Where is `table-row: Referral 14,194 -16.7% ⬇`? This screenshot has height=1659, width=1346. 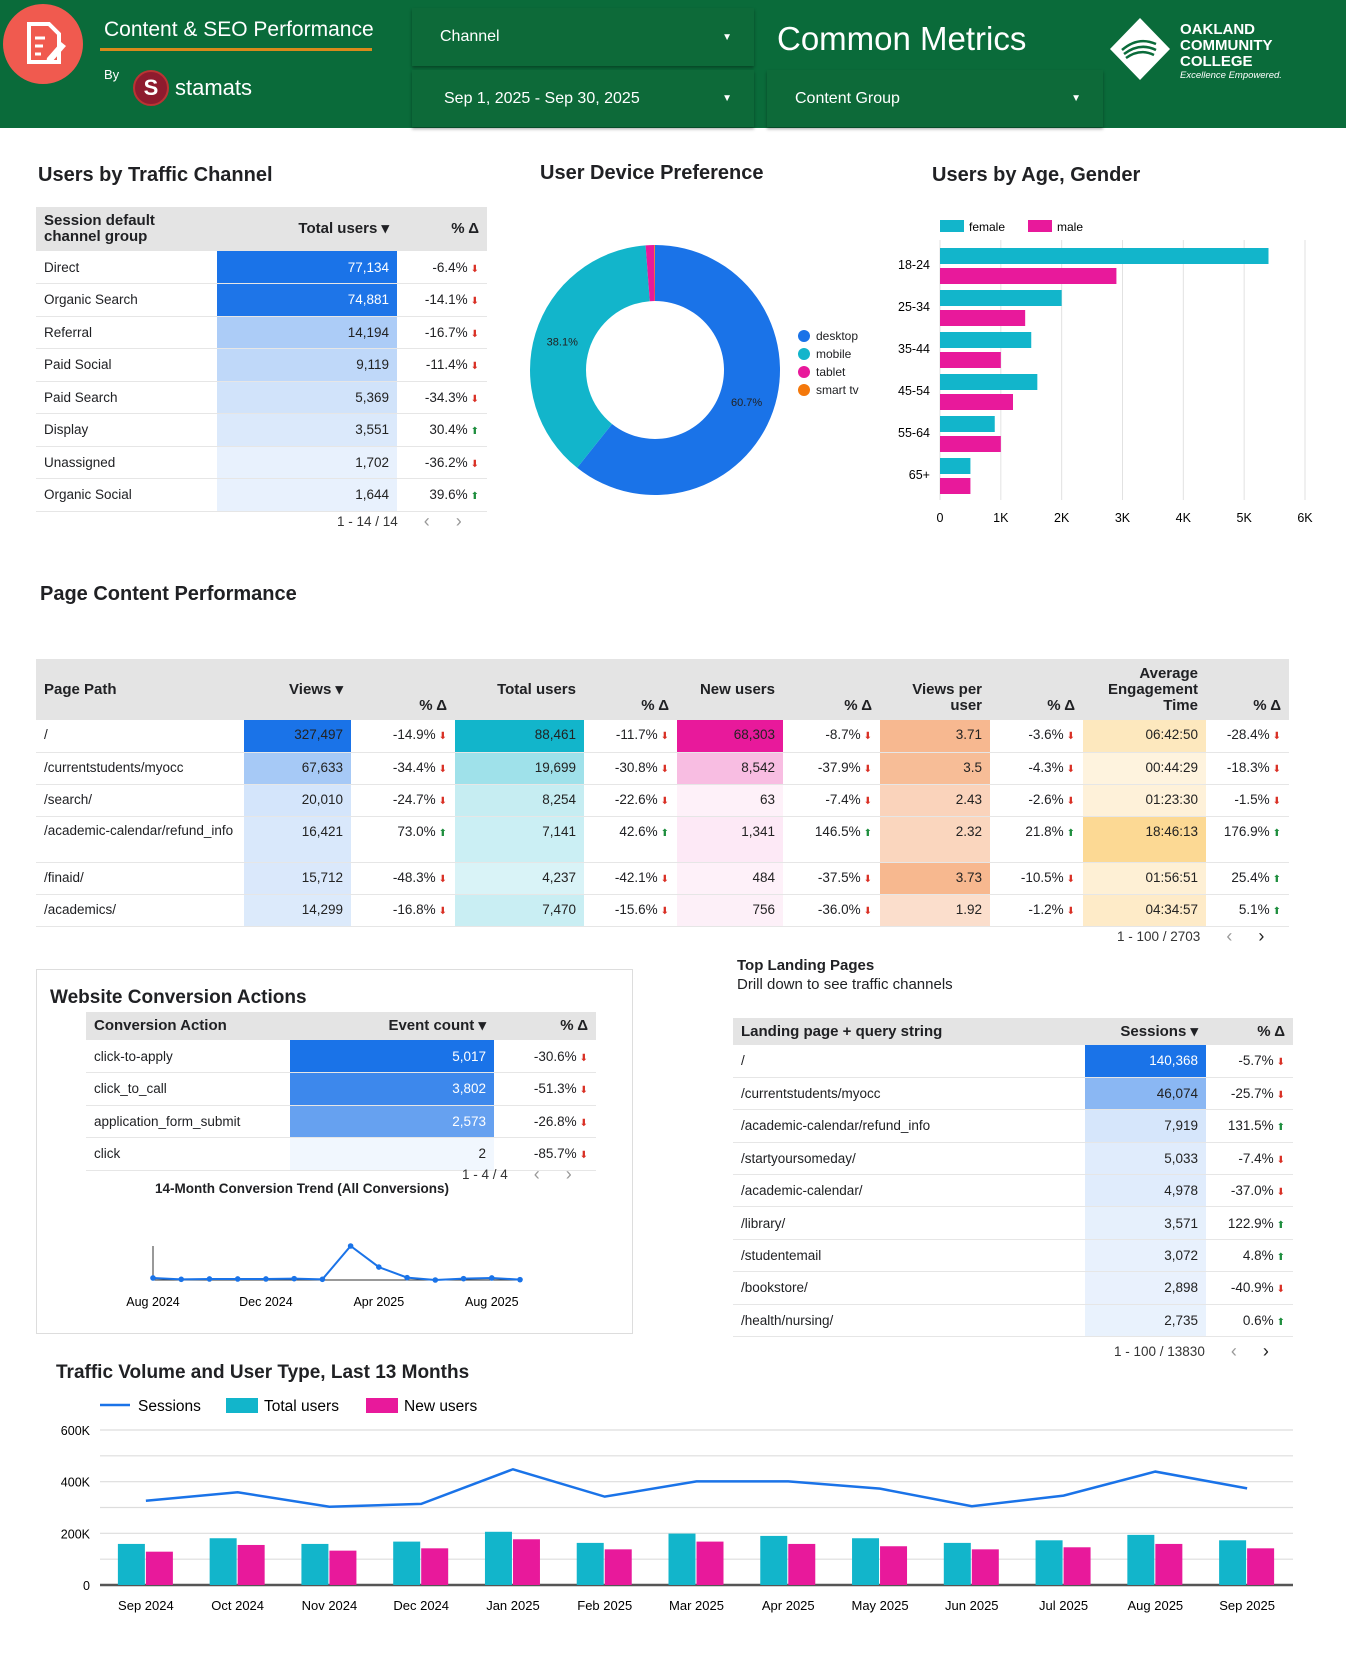
table-row: Referral 14,194 -16.7% ⬇ is located at coordinates (261, 332).